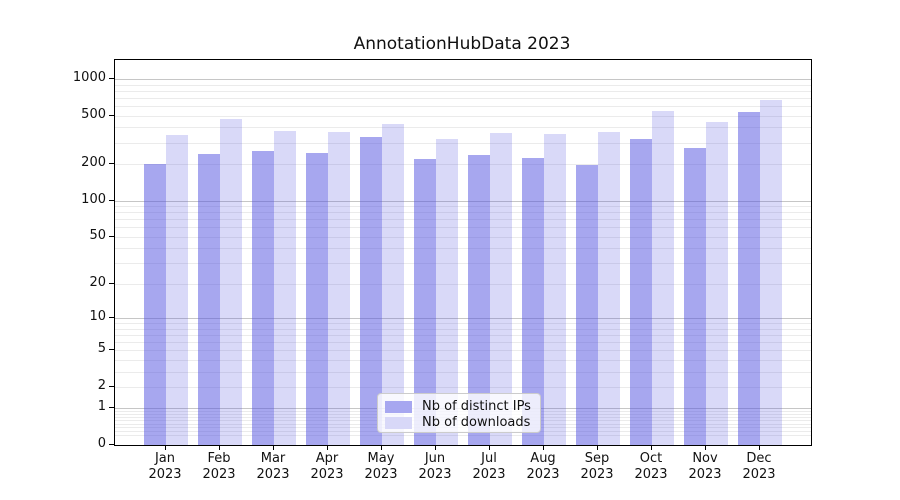 Image resolution: width=900 pixels, height=500 pixels. I want to click on bar-distinct-ips-jan, so click(155, 304).